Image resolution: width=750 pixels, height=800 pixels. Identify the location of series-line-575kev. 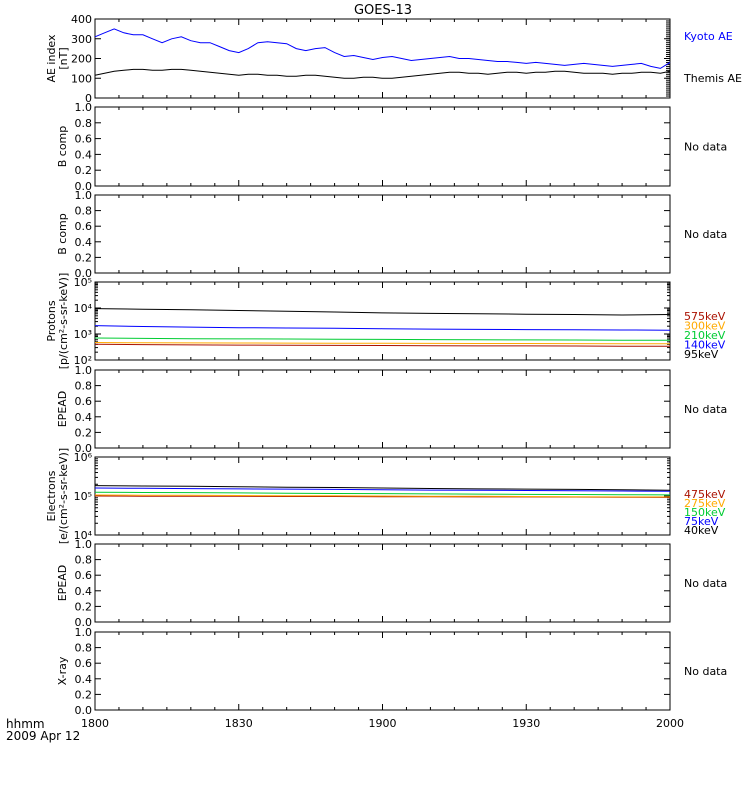
(382, 345).